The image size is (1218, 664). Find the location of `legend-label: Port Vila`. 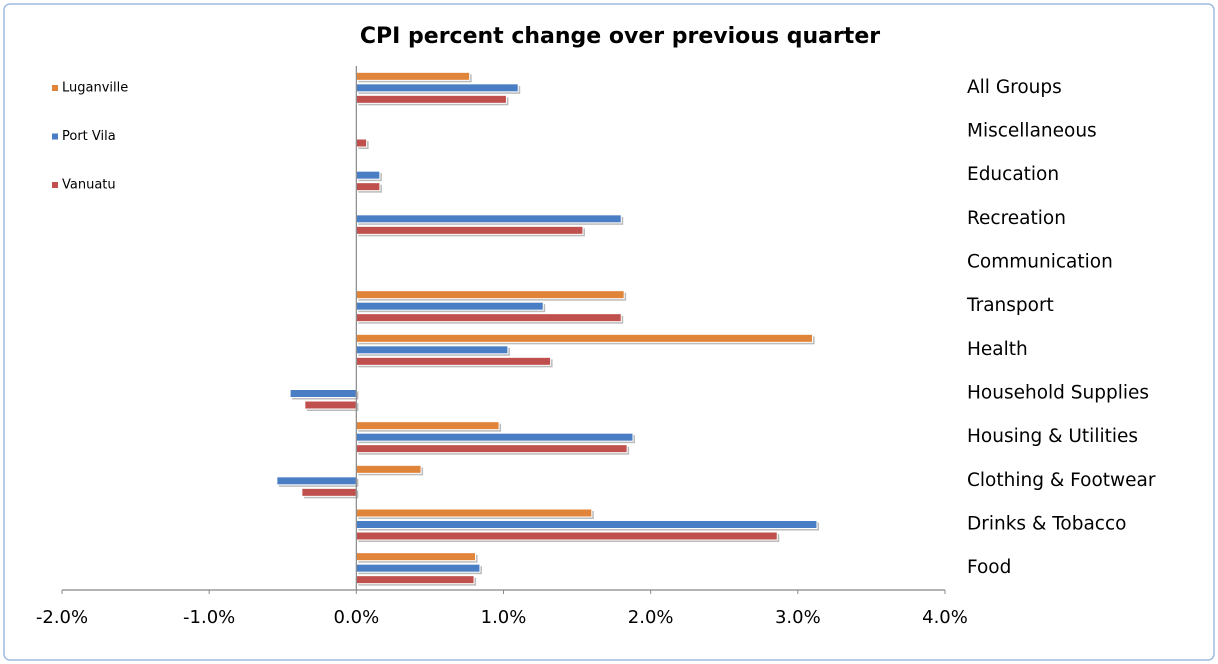

legend-label: Port Vila is located at coordinates (89, 136).